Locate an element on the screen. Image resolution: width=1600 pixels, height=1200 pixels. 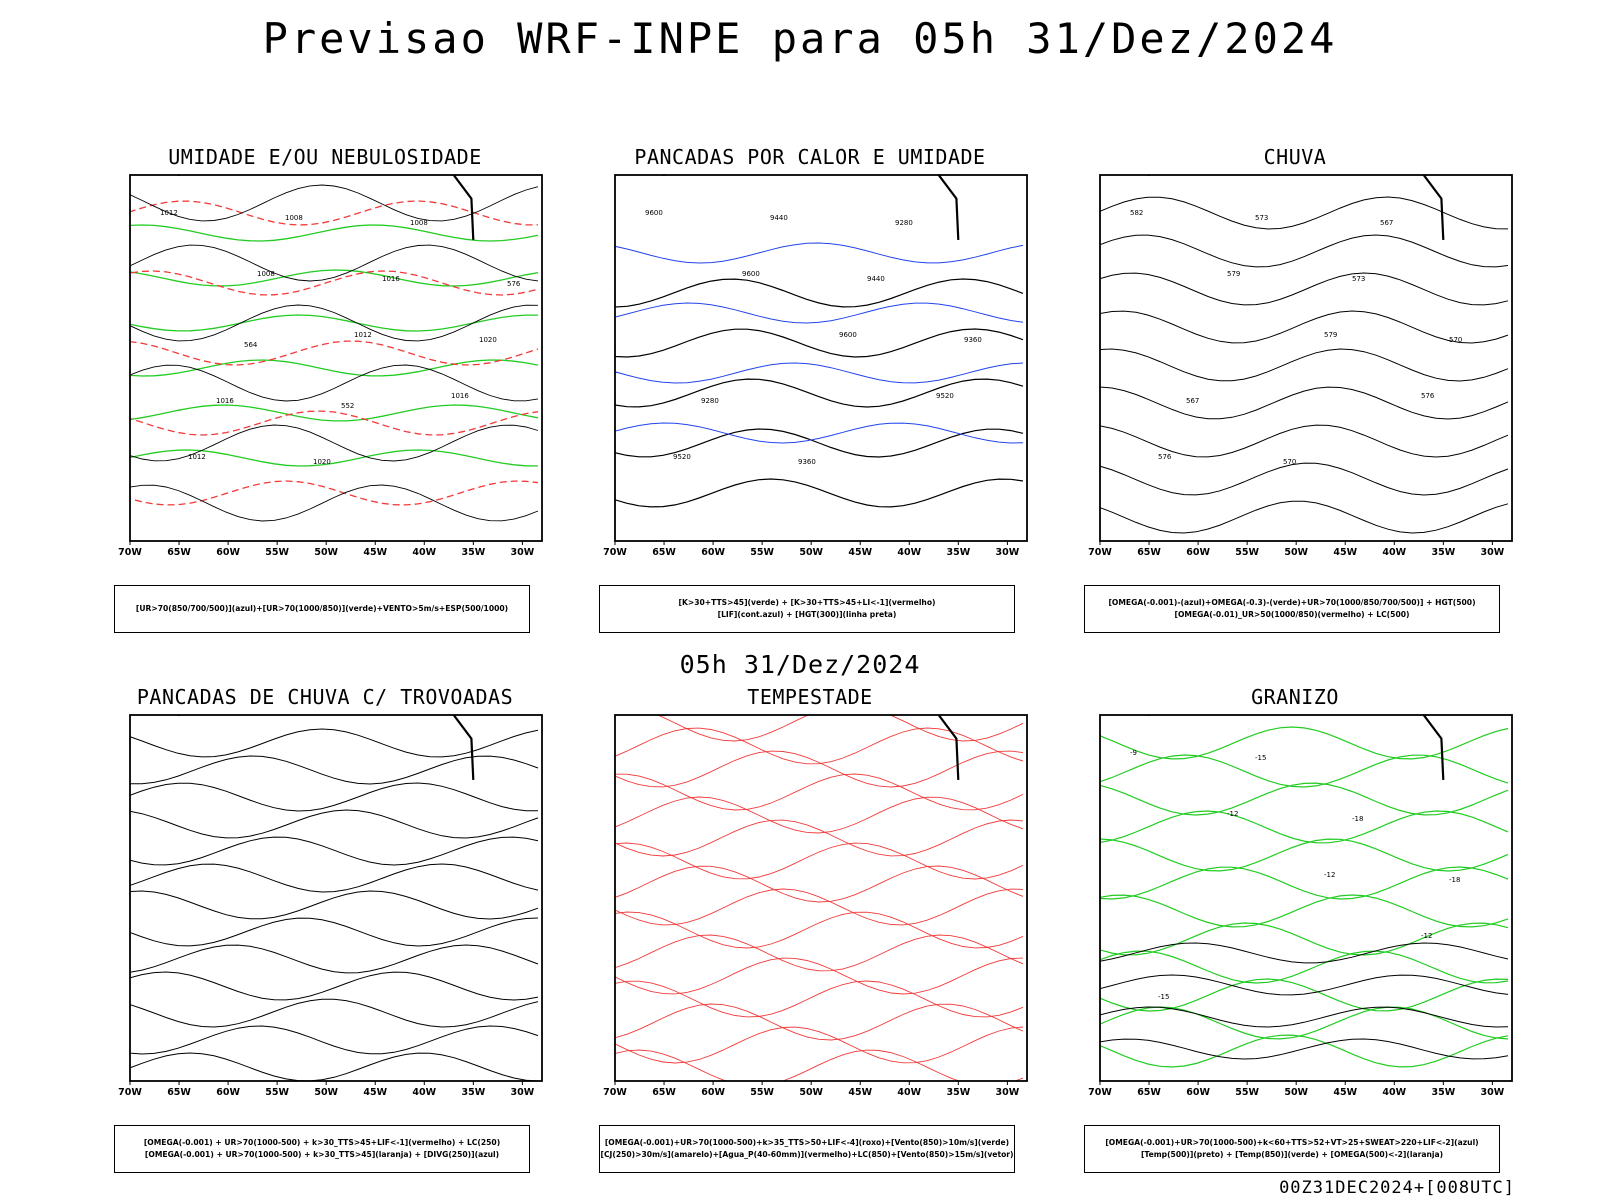
run-timestamp: 00Z31DEC2024+[008UTC] is located at coordinates (1397, 1188).